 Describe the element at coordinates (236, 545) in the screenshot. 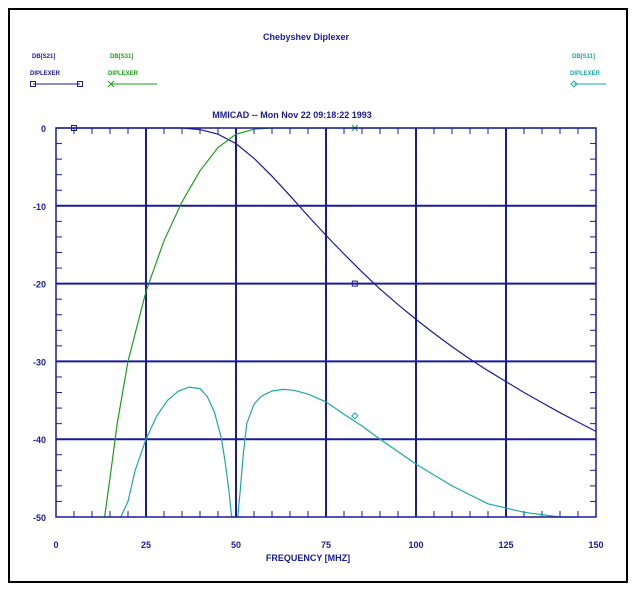

I see `x-tick-label: 50` at that location.